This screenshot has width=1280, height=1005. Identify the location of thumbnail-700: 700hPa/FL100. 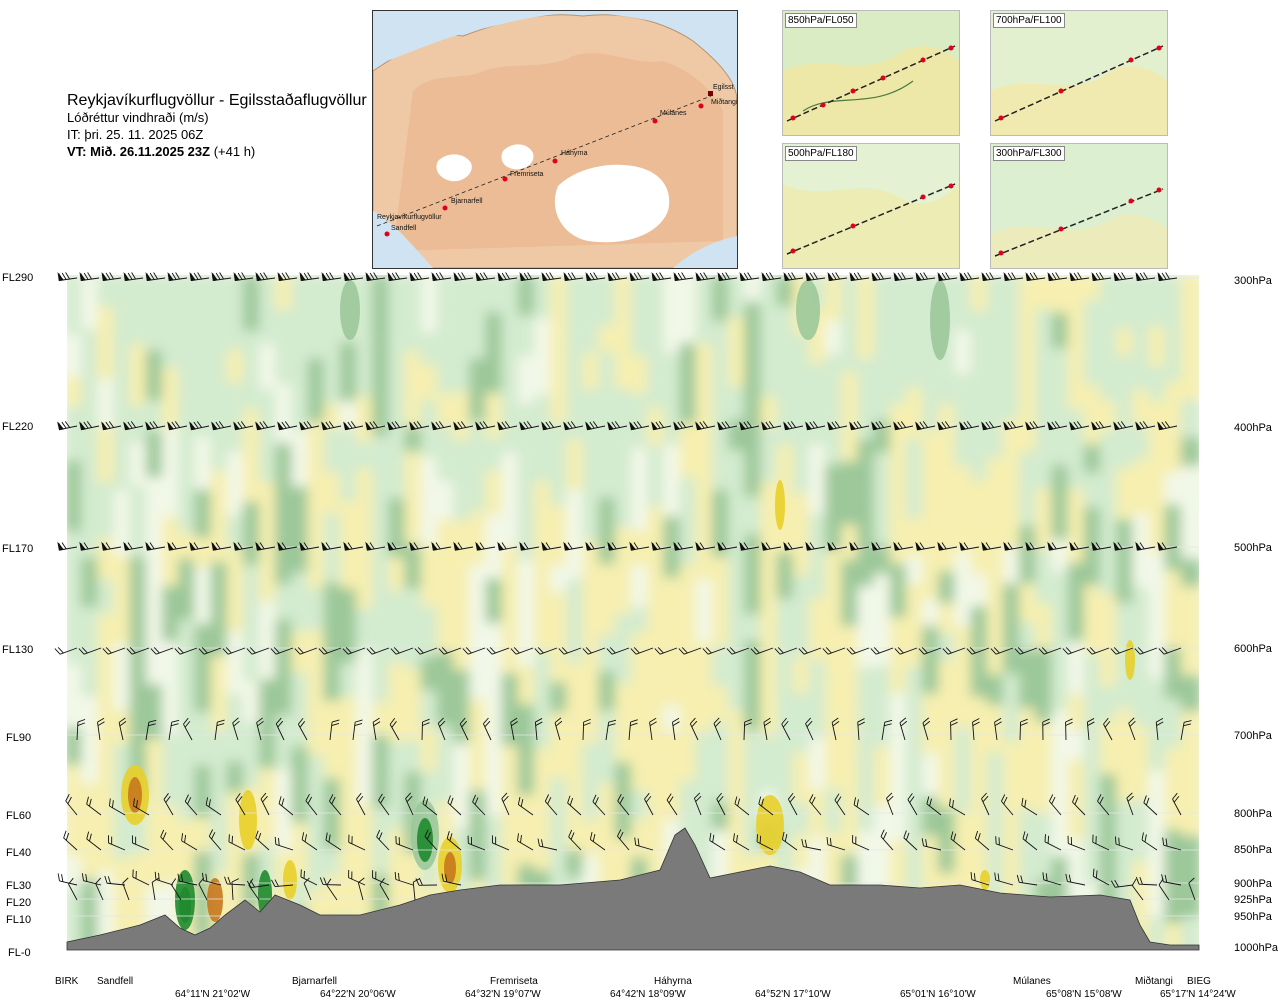
(1079, 73).